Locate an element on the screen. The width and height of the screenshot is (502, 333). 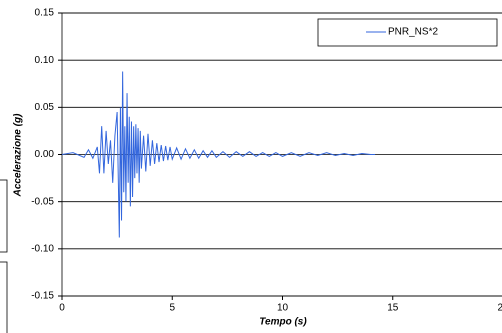
y-tick-label: -0.05 is located at coordinates (42, 201).